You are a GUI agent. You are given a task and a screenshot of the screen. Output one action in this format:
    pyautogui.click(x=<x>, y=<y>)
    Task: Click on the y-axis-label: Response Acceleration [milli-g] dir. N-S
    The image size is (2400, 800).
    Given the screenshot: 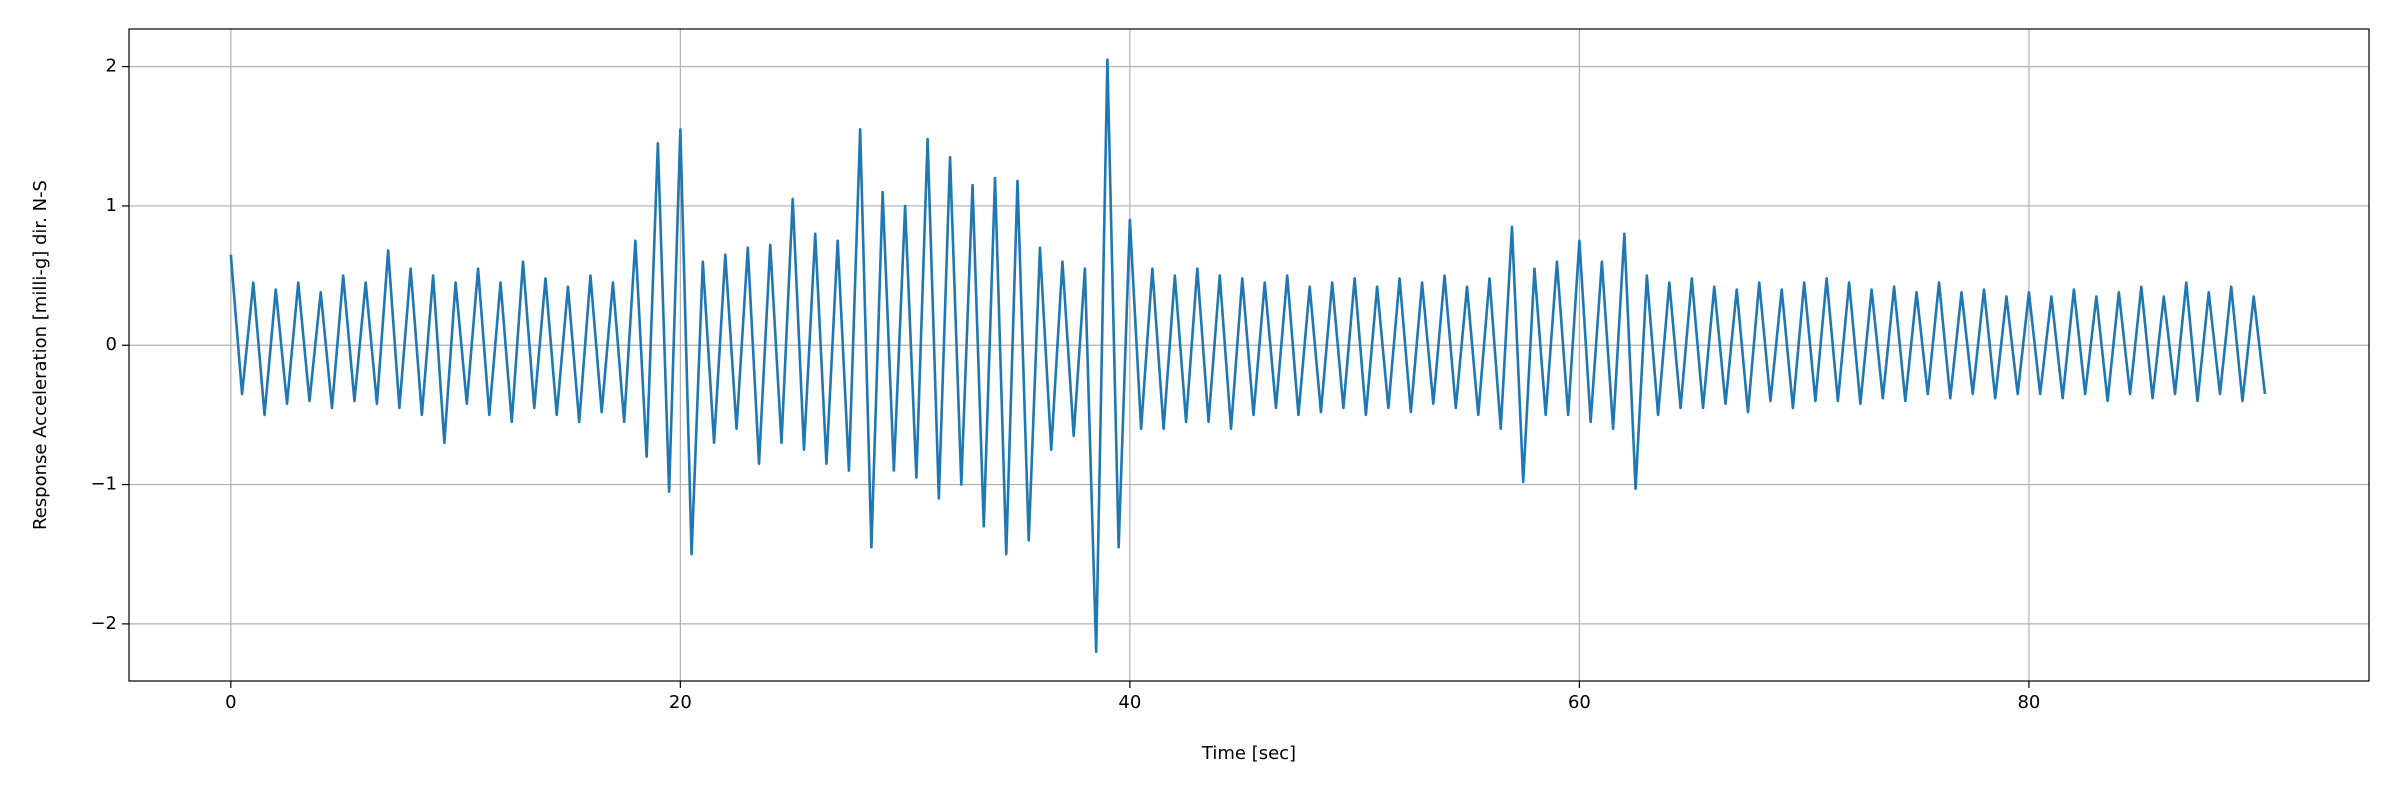 What is the action you would take?
    pyautogui.click(x=40, y=355)
    